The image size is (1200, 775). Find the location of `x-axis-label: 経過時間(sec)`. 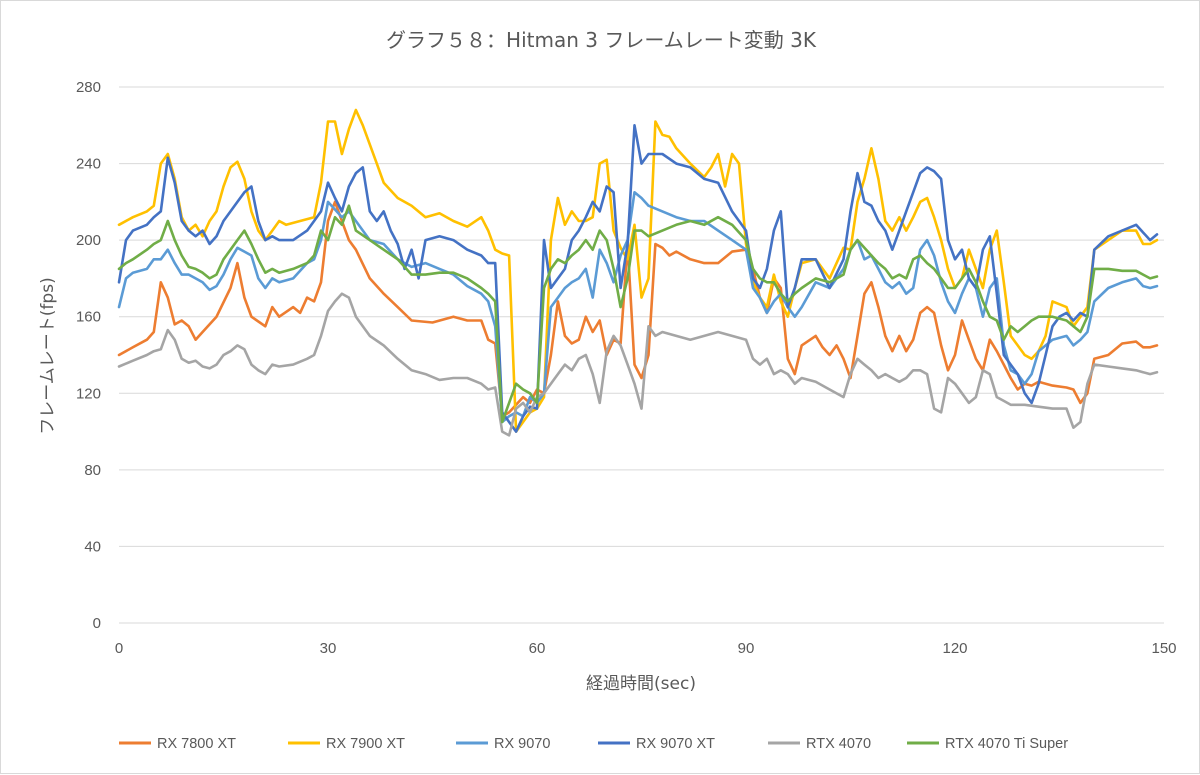

x-axis-label: 経過時間(sec) is located at coordinates (641, 684).